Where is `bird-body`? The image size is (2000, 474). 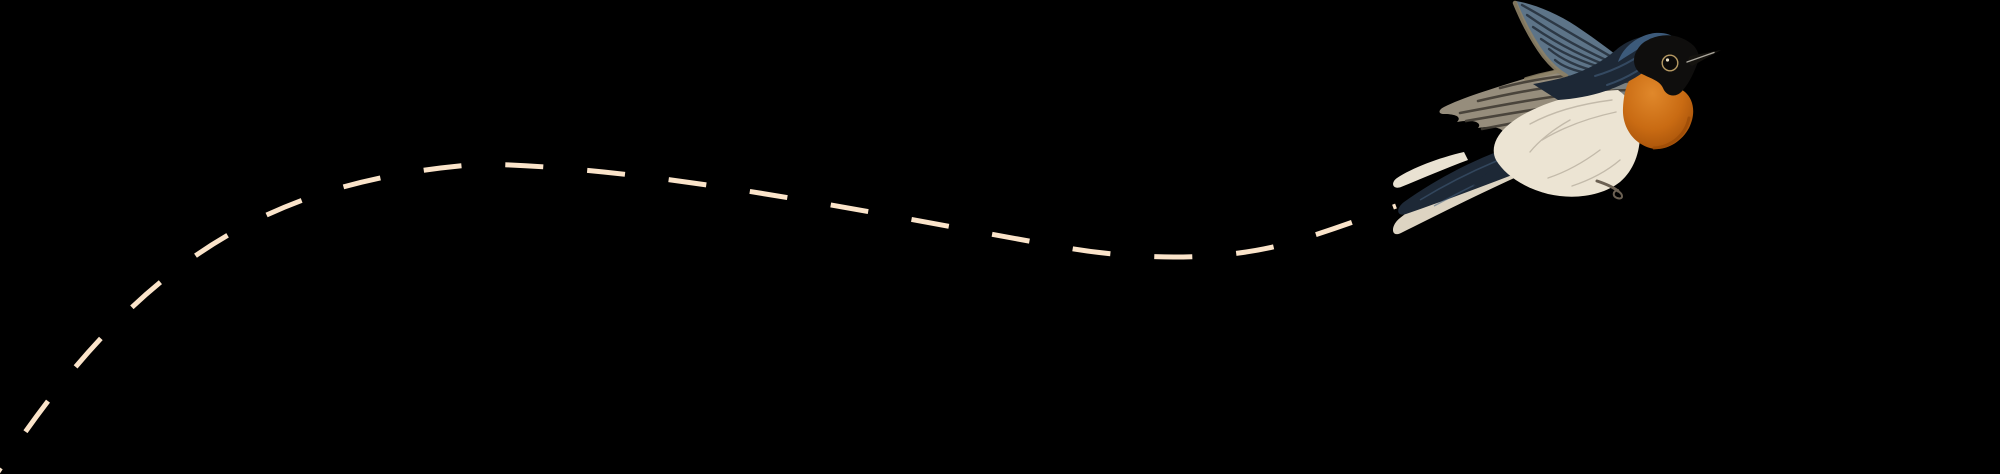 bird-body is located at coordinates (1566, 143).